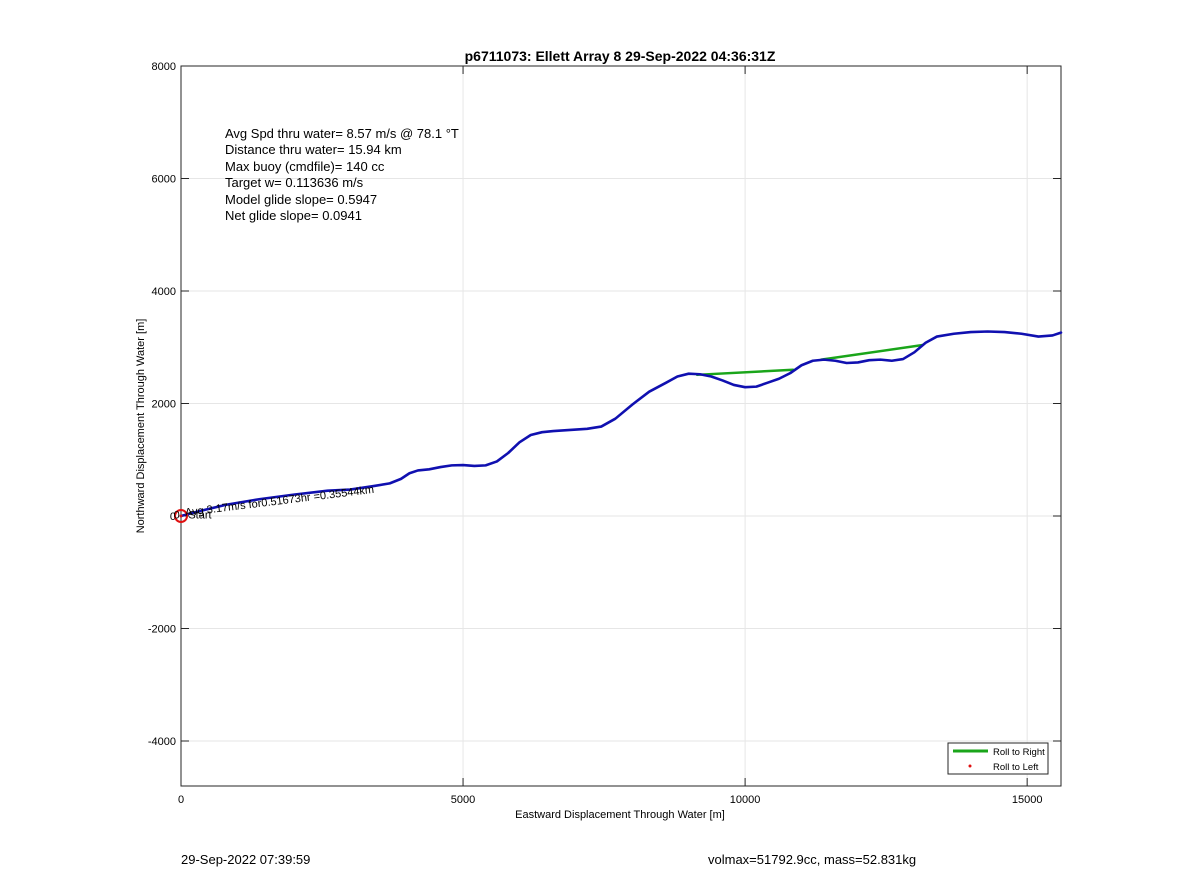 The width and height of the screenshot is (1200, 885). What do you see at coordinates (293, 216) in the screenshot?
I see `stat-net-glide-slope: Net glide slope= 0.0941` at bounding box center [293, 216].